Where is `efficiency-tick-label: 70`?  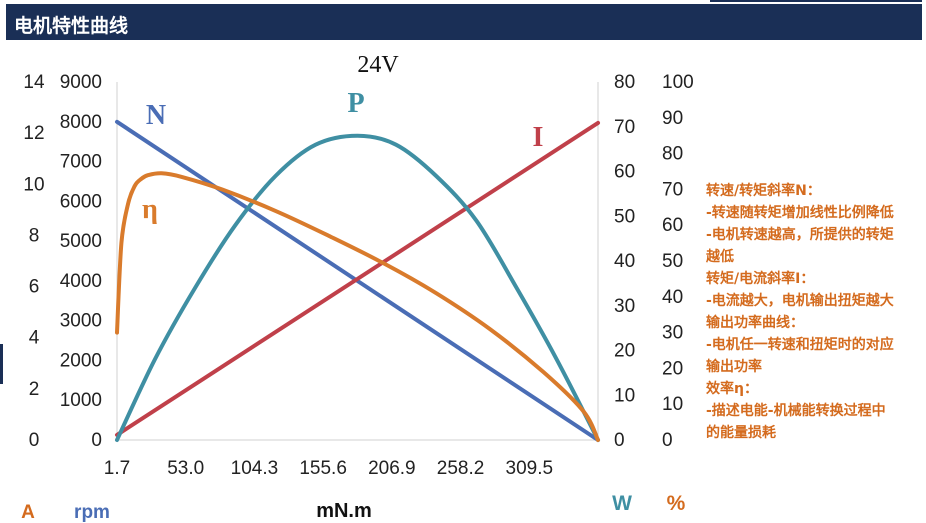 efficiency-tick-label: 70 is located at coordinates (672, 189).